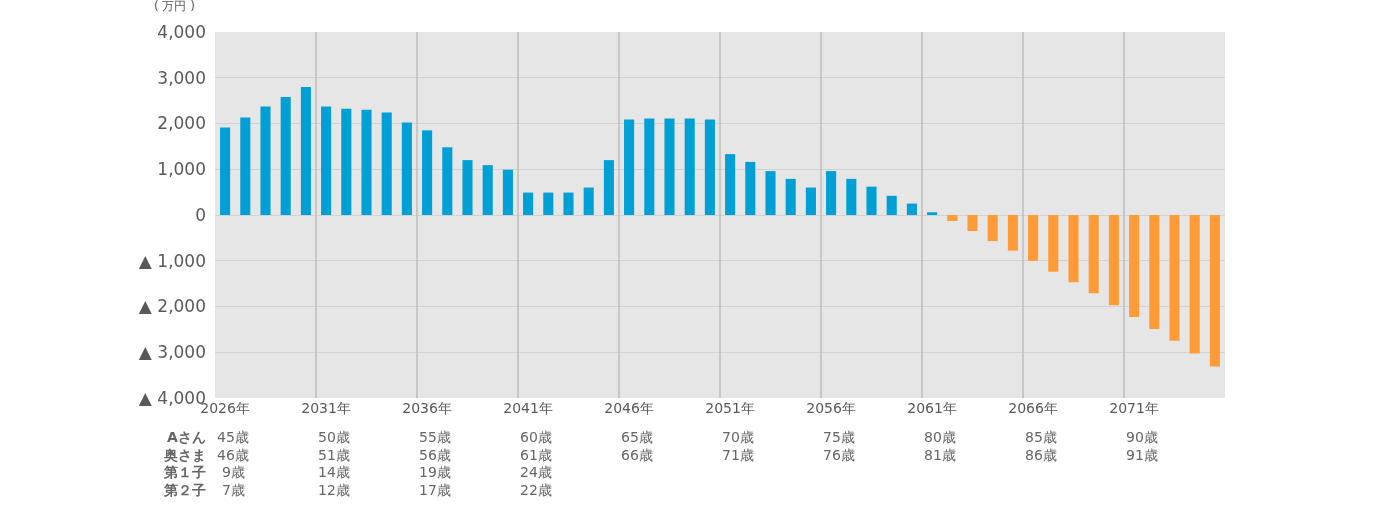 The image size is (1396, 515). I want to click on x-tick-label: 2036年, so click(427, 408).